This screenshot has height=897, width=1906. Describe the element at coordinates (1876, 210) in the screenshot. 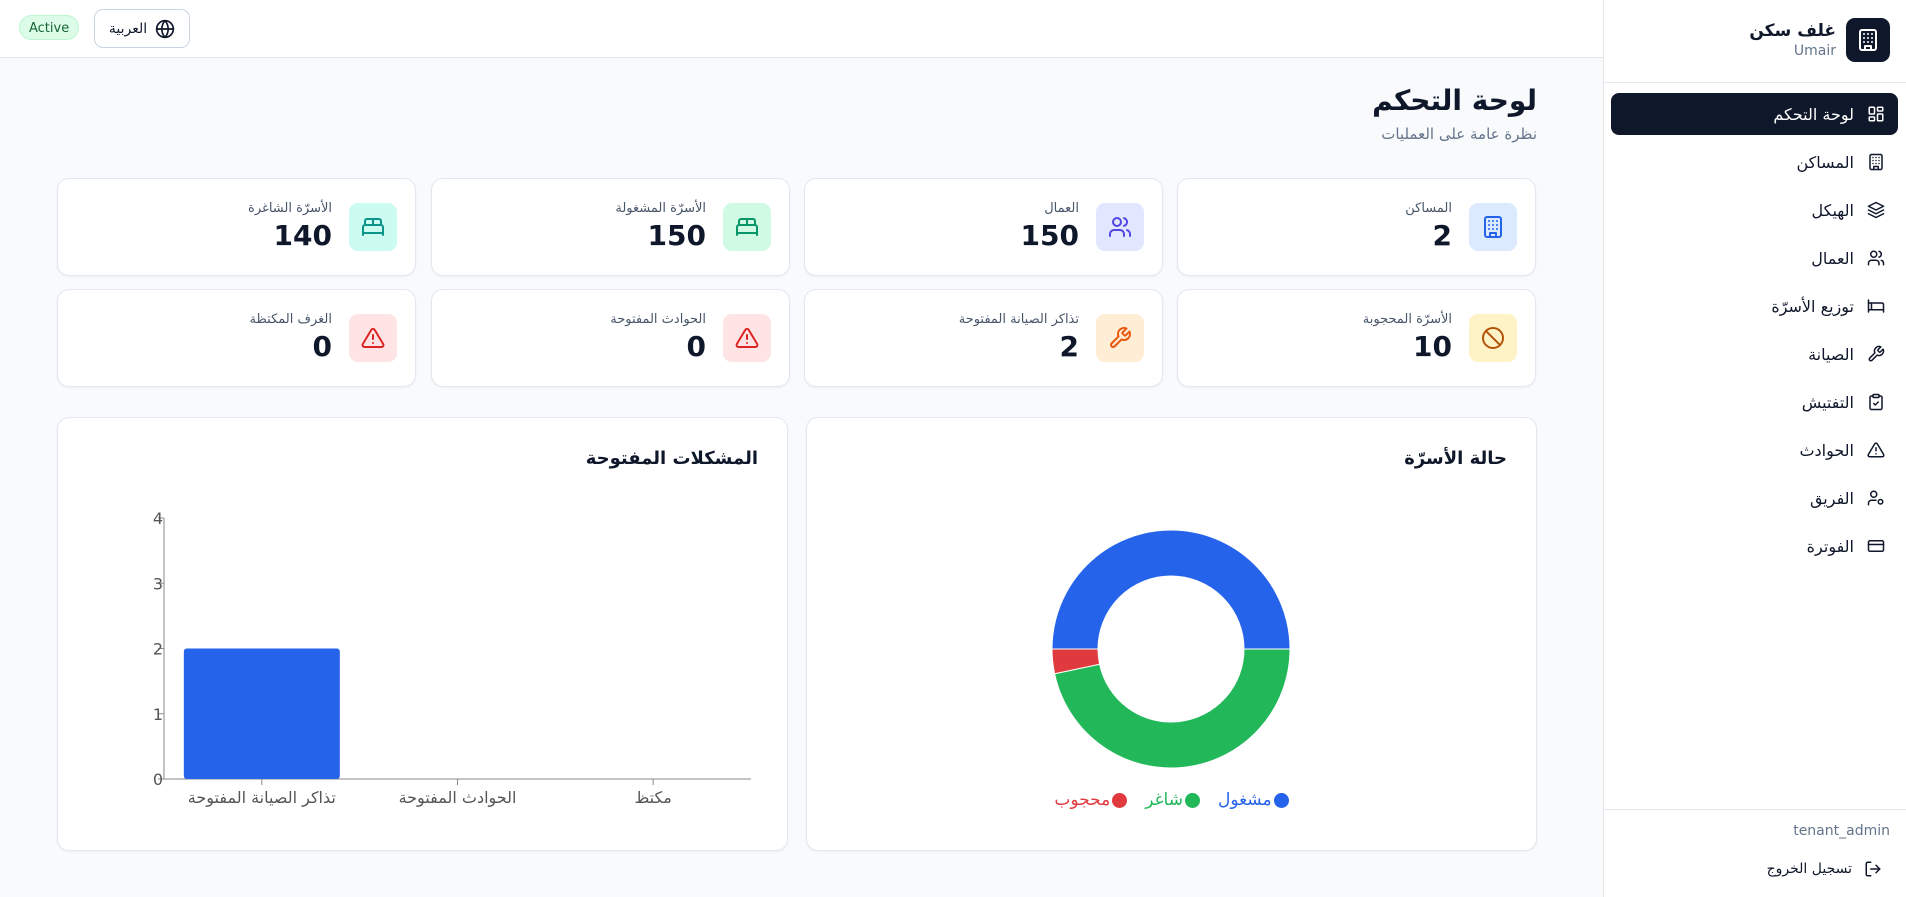

I see `layers-icon` at that location.